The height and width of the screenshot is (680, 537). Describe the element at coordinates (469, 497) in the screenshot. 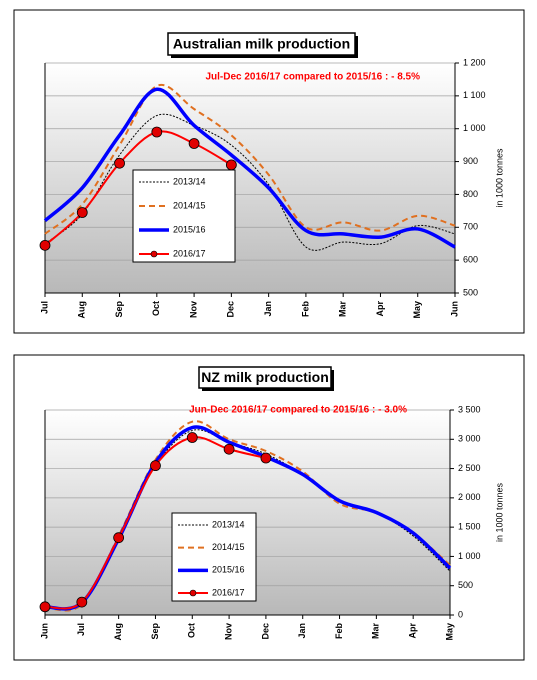

I see `y-tick-label: 2 000` at that location.